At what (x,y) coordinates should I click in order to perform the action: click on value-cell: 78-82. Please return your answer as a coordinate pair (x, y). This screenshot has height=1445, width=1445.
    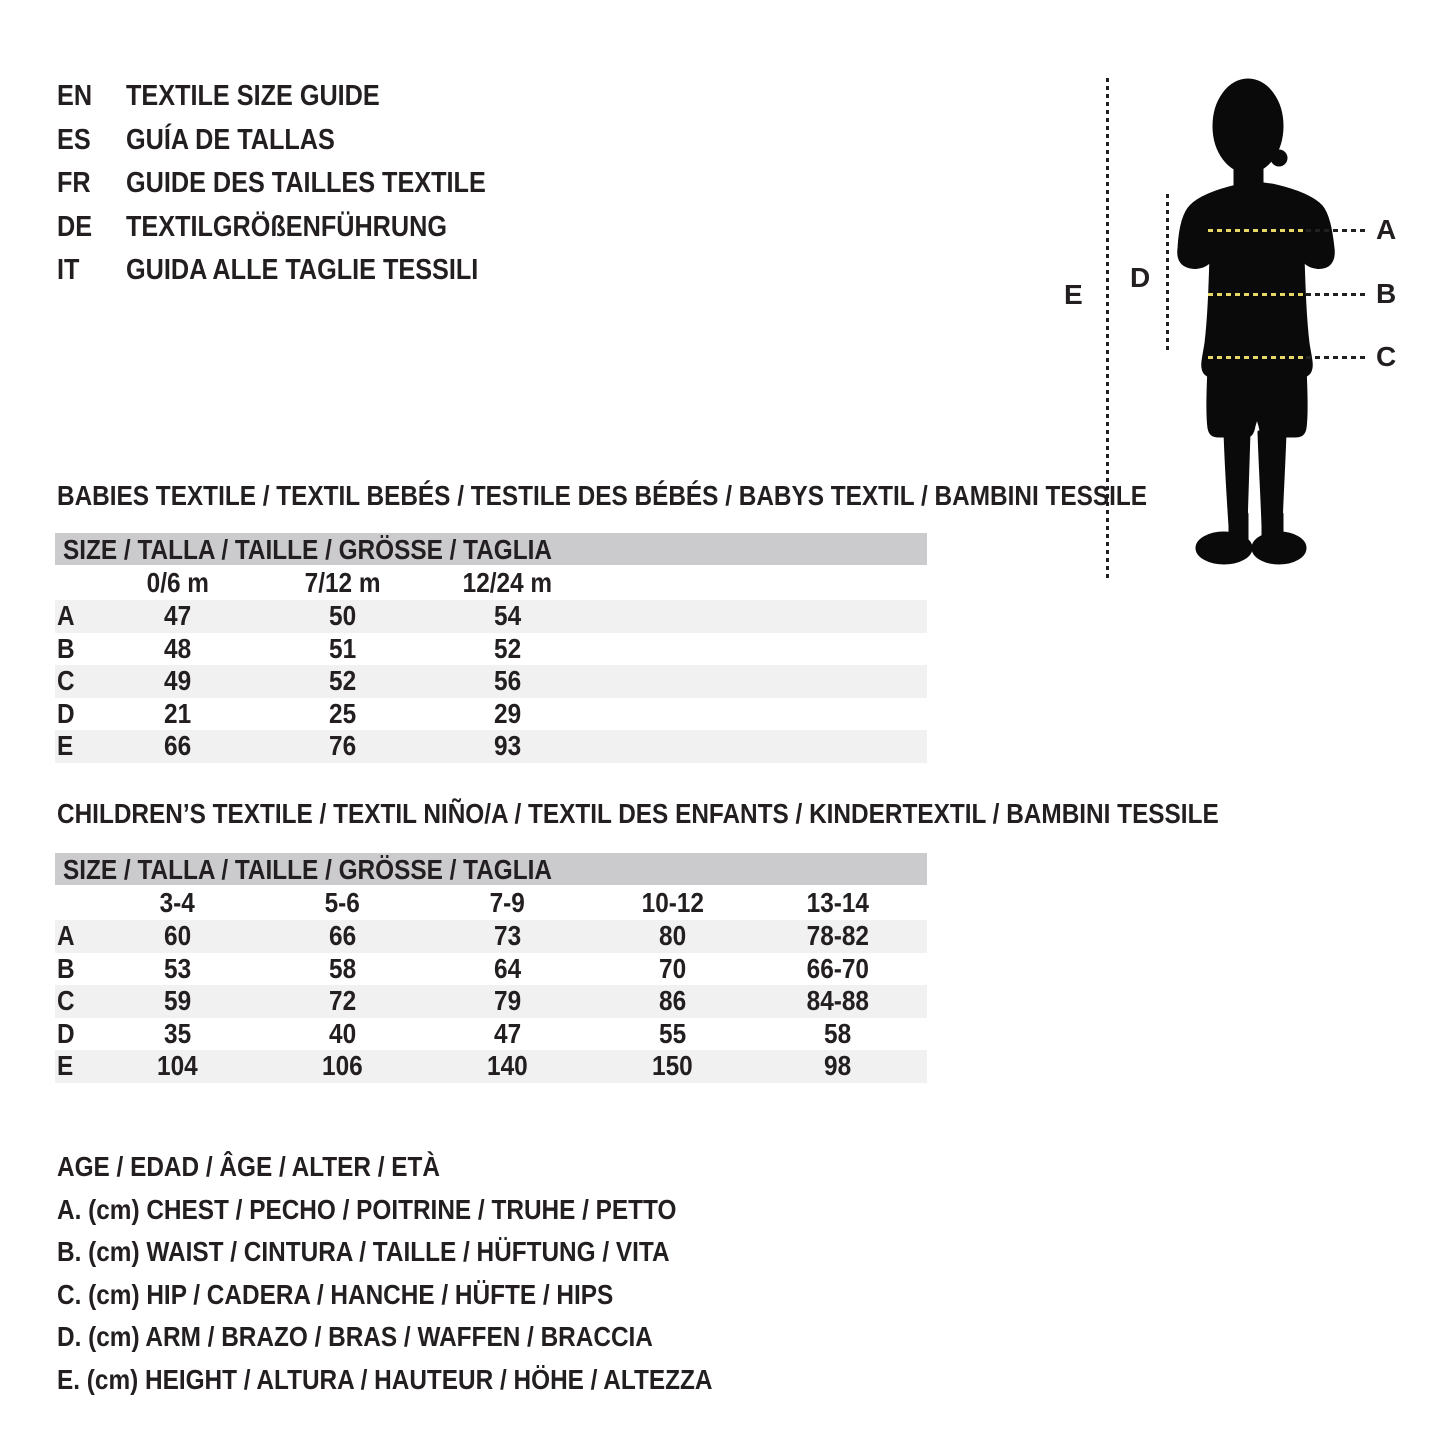
    Looking at the image, I should click on (837, 936).